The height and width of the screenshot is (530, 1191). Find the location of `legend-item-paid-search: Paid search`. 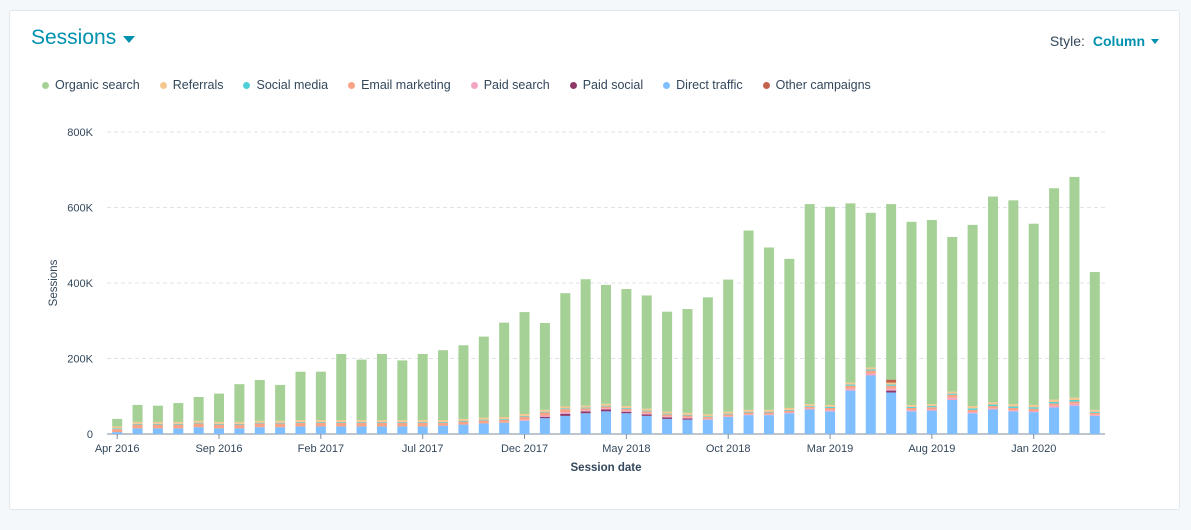

legend-item-paid-search: Paid search is located at coordinates (510, 85).